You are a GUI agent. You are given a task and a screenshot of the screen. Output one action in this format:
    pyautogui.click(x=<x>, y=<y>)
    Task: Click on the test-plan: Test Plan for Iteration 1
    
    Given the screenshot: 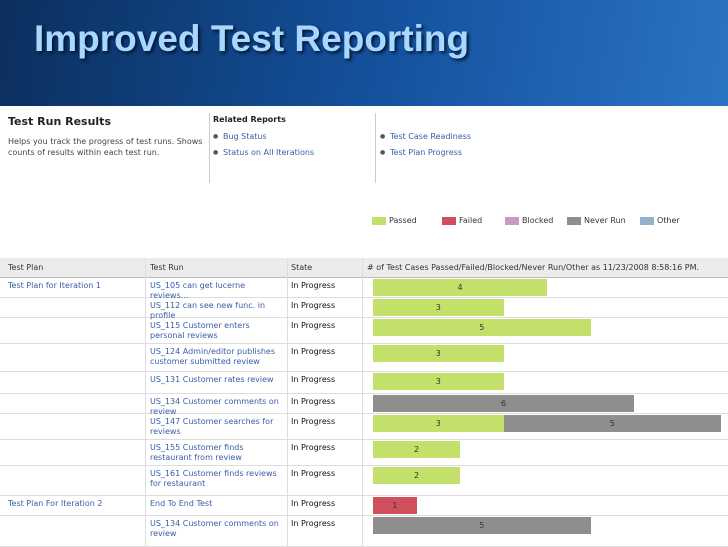 What is the action you would take?
    pyautogui.click(x=54, y=285)
    